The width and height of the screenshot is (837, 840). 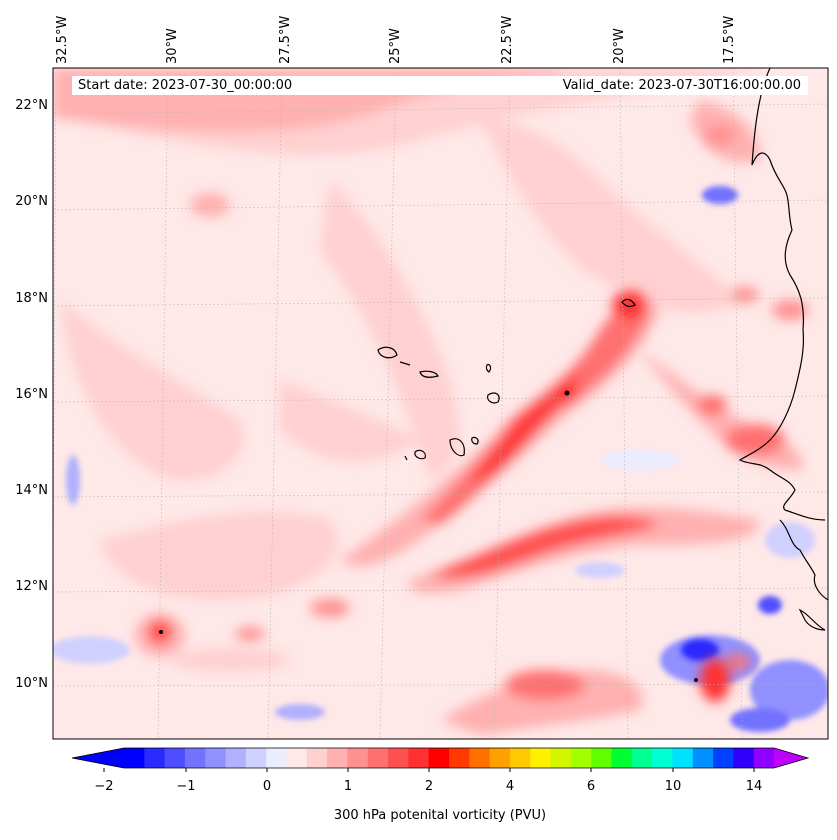 I want to click on santiago-island, so click(x=457, y=447).